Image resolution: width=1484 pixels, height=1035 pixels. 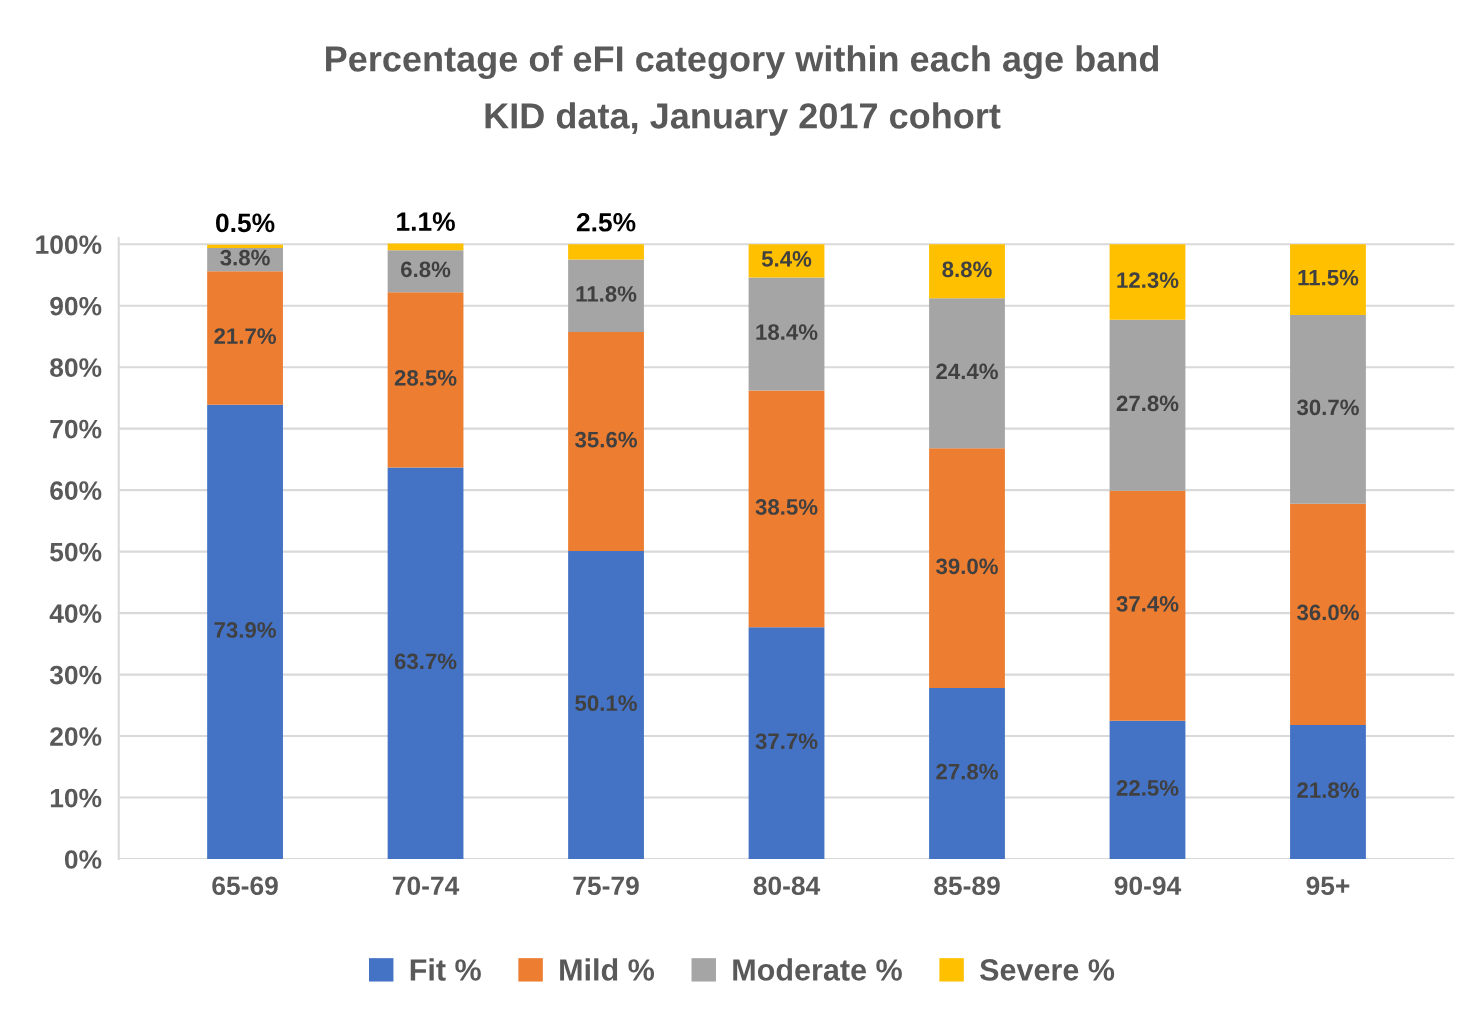 What do you see at coordinates (1047, 970) in the screenshot?
I see `legend-label: Severe %` at bounding box center [1047, 970].